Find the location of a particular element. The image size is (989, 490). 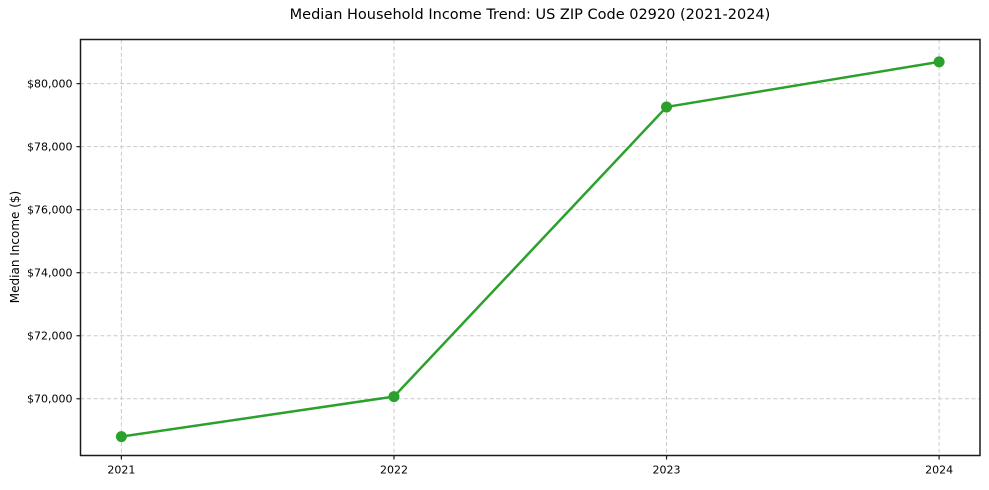

data-point-2024 is located at coordinates (939, 62).